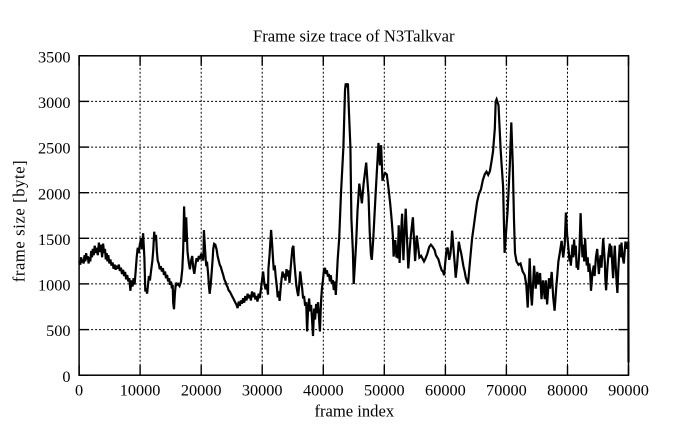 The width and height of the screenshot is (695, 429). Describe the element at coordinates (323, 390) in the screenshot. I see `svg-text: 40000` at that location.